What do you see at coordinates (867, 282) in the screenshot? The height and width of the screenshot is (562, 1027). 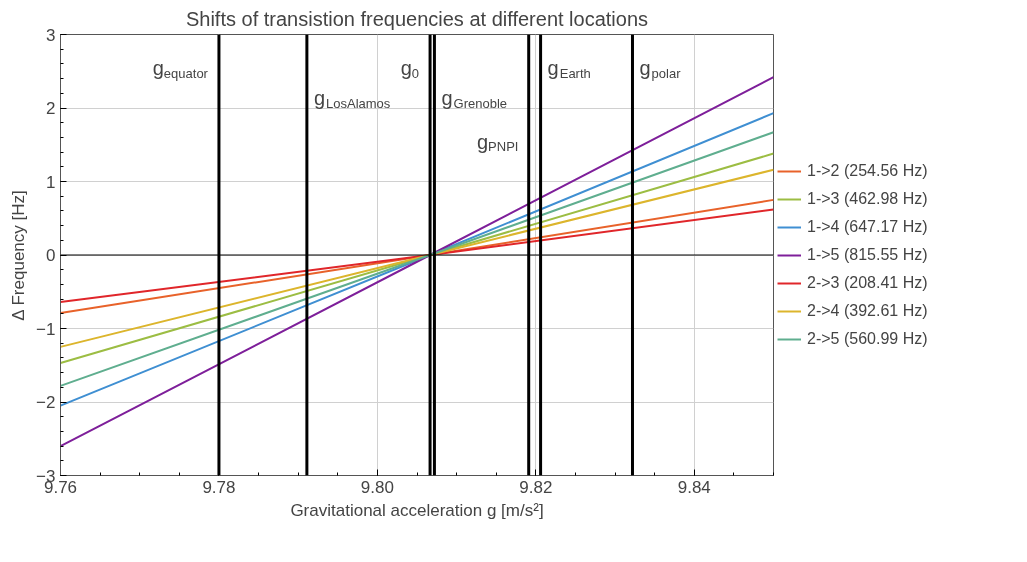 I see `legend-label: 2->3 (208.41 Hz)` at bounding box center [867, 282].